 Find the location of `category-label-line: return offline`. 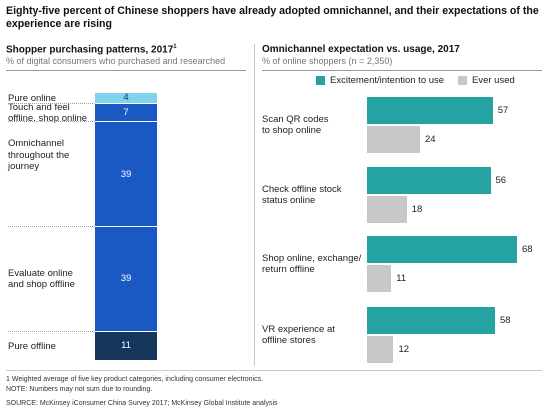

category-label-line: return offline is located at coordinates (288, 269).